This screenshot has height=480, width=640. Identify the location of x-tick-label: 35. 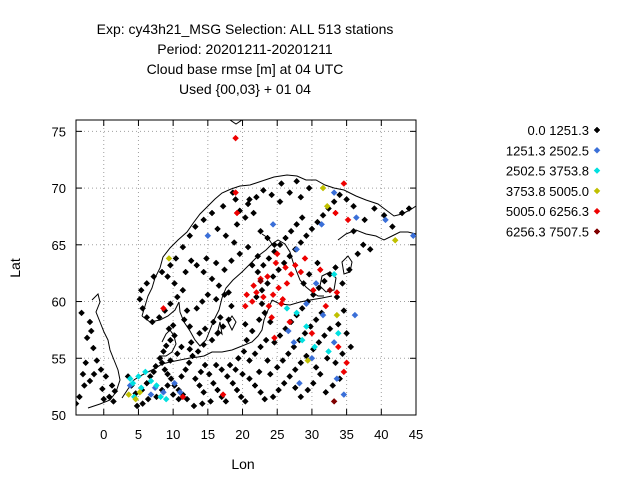
(346, 434).